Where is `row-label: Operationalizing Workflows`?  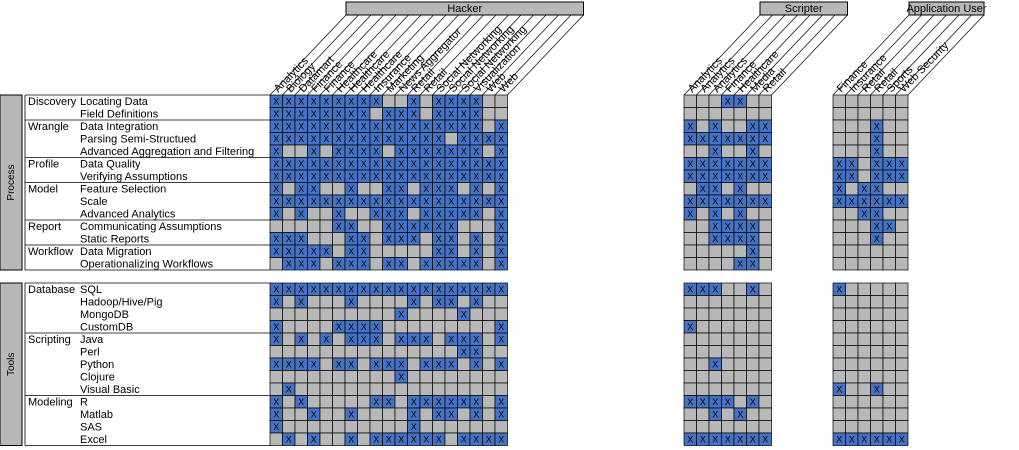
row-label: Operationalizing Workflows is located at coordinates (147, 265).